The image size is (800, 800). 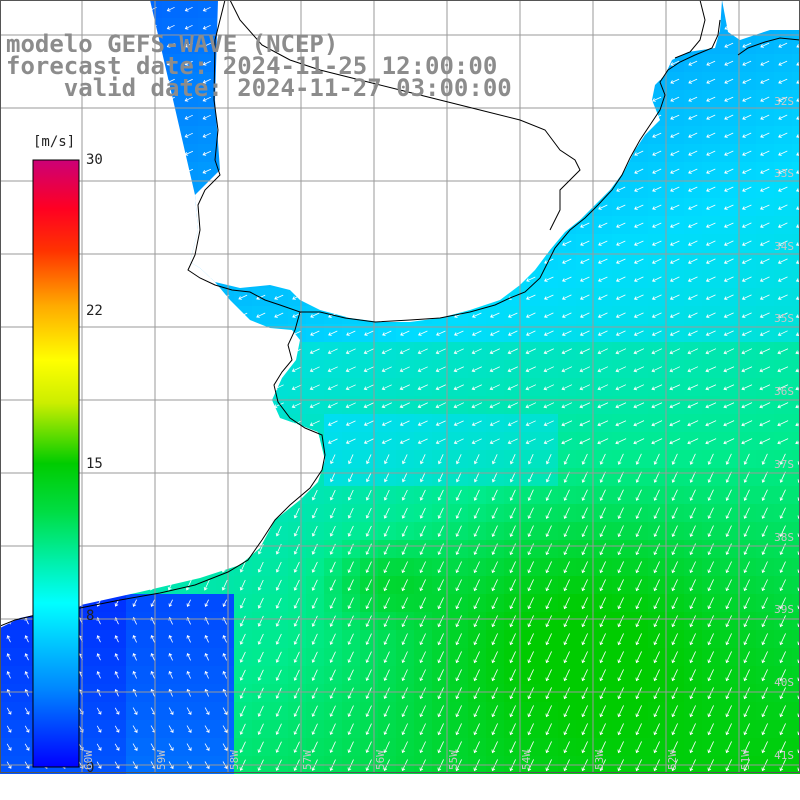 I want to click on lat-label: 36S, so click(x=784, y=391).